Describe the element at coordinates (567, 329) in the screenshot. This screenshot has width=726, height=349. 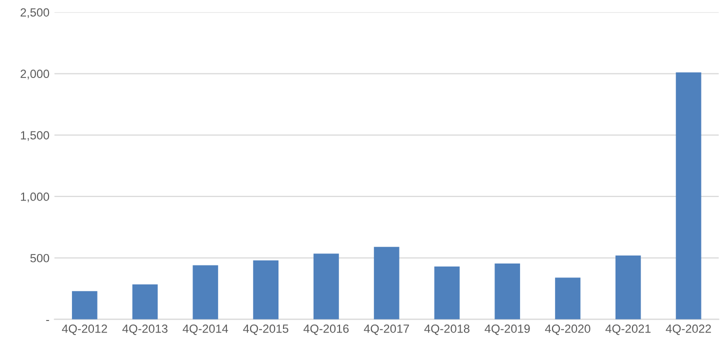
I see `x-tick-label: 4Q-2020` at that location.